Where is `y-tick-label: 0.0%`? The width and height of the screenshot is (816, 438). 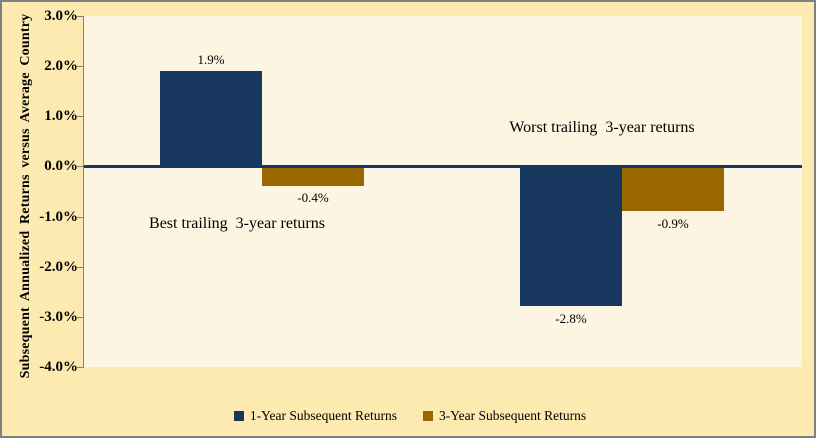 y-tick-label: 0.0% is located at coordinates (61, 166).